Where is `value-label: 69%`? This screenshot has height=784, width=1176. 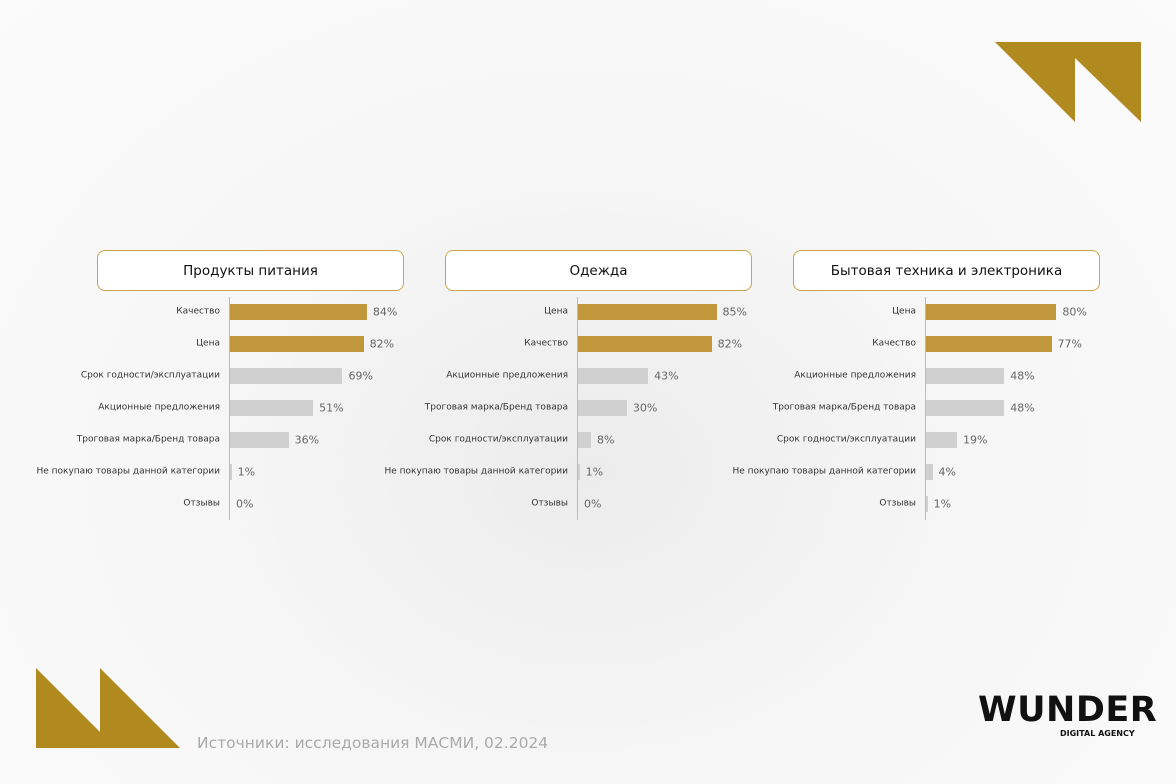
value-label: 69% is located at coordinates (360, 376).